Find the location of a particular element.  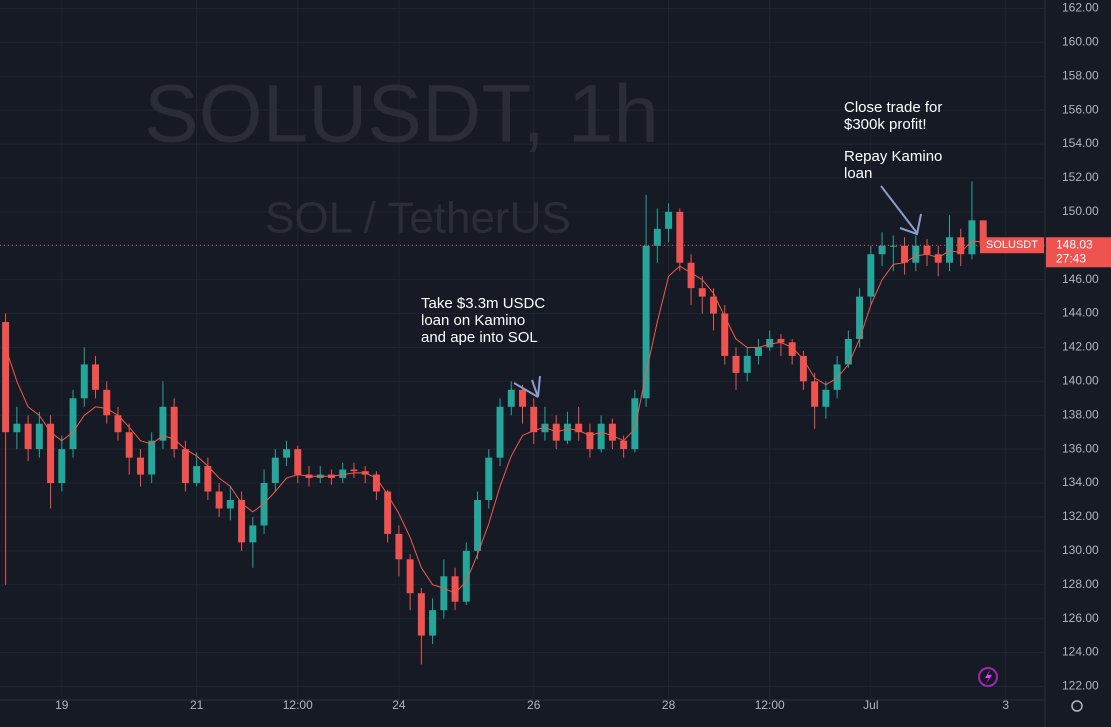

y-tick-label: 124.00 is located at coordinates (1080, 652).